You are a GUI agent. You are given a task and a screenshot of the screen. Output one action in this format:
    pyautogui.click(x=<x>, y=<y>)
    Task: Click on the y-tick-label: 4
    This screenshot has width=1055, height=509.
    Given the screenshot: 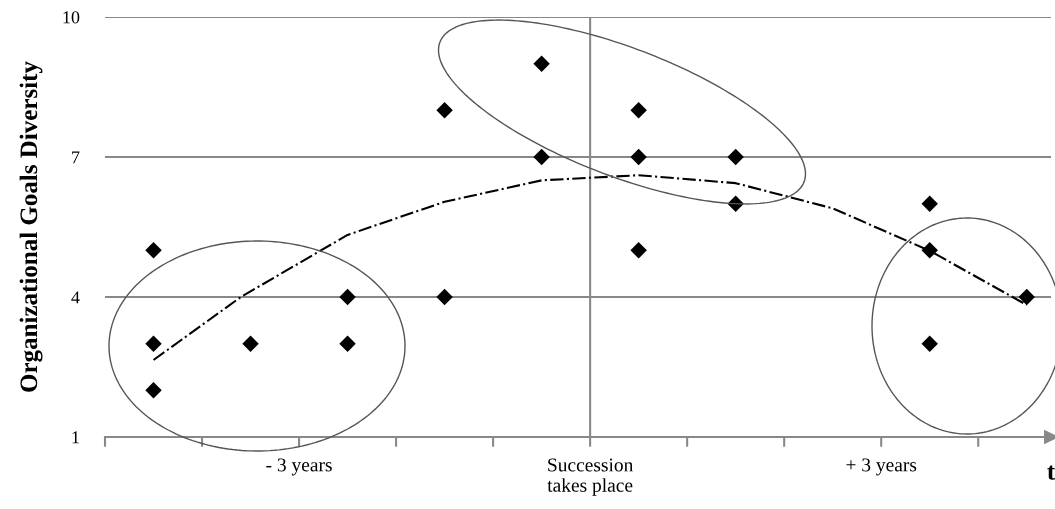 What is the action you would take?
    pyautogui.click(x=75, y=297)
    